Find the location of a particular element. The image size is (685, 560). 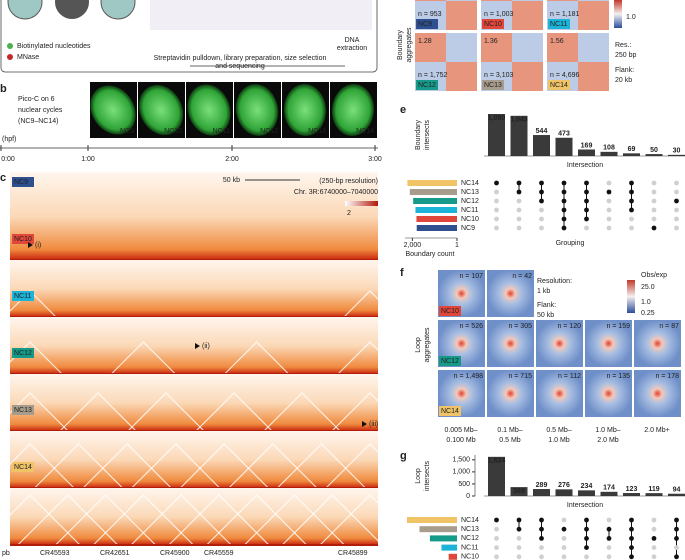

label: 50 kb is located at coordinates (231, 180).